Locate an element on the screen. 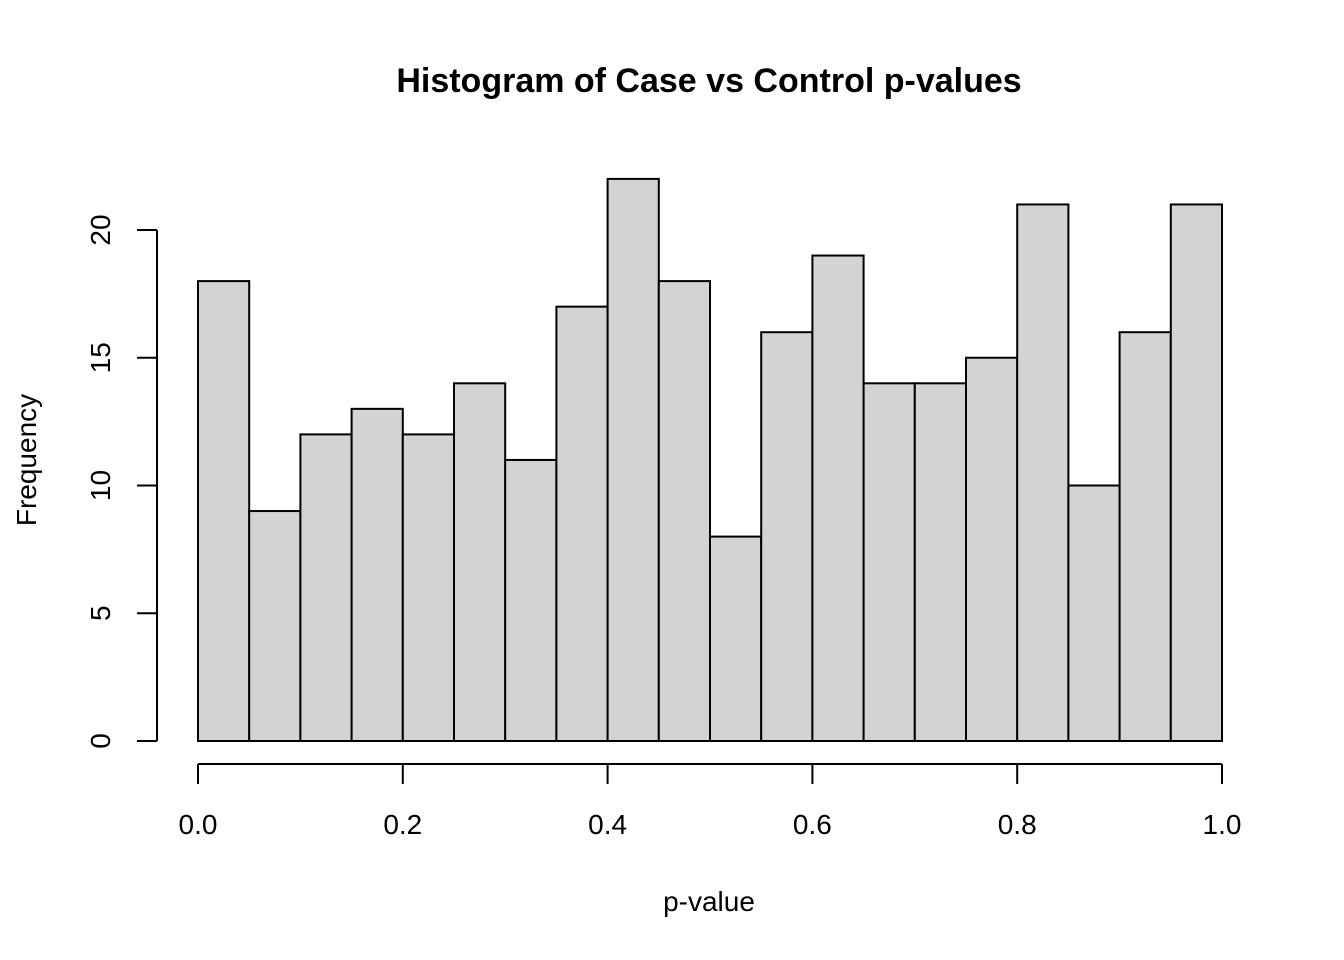 The height and width of the screenshot is (960, 1344). x-tick-label: 0.8 is located at coordinates (1017, 824).